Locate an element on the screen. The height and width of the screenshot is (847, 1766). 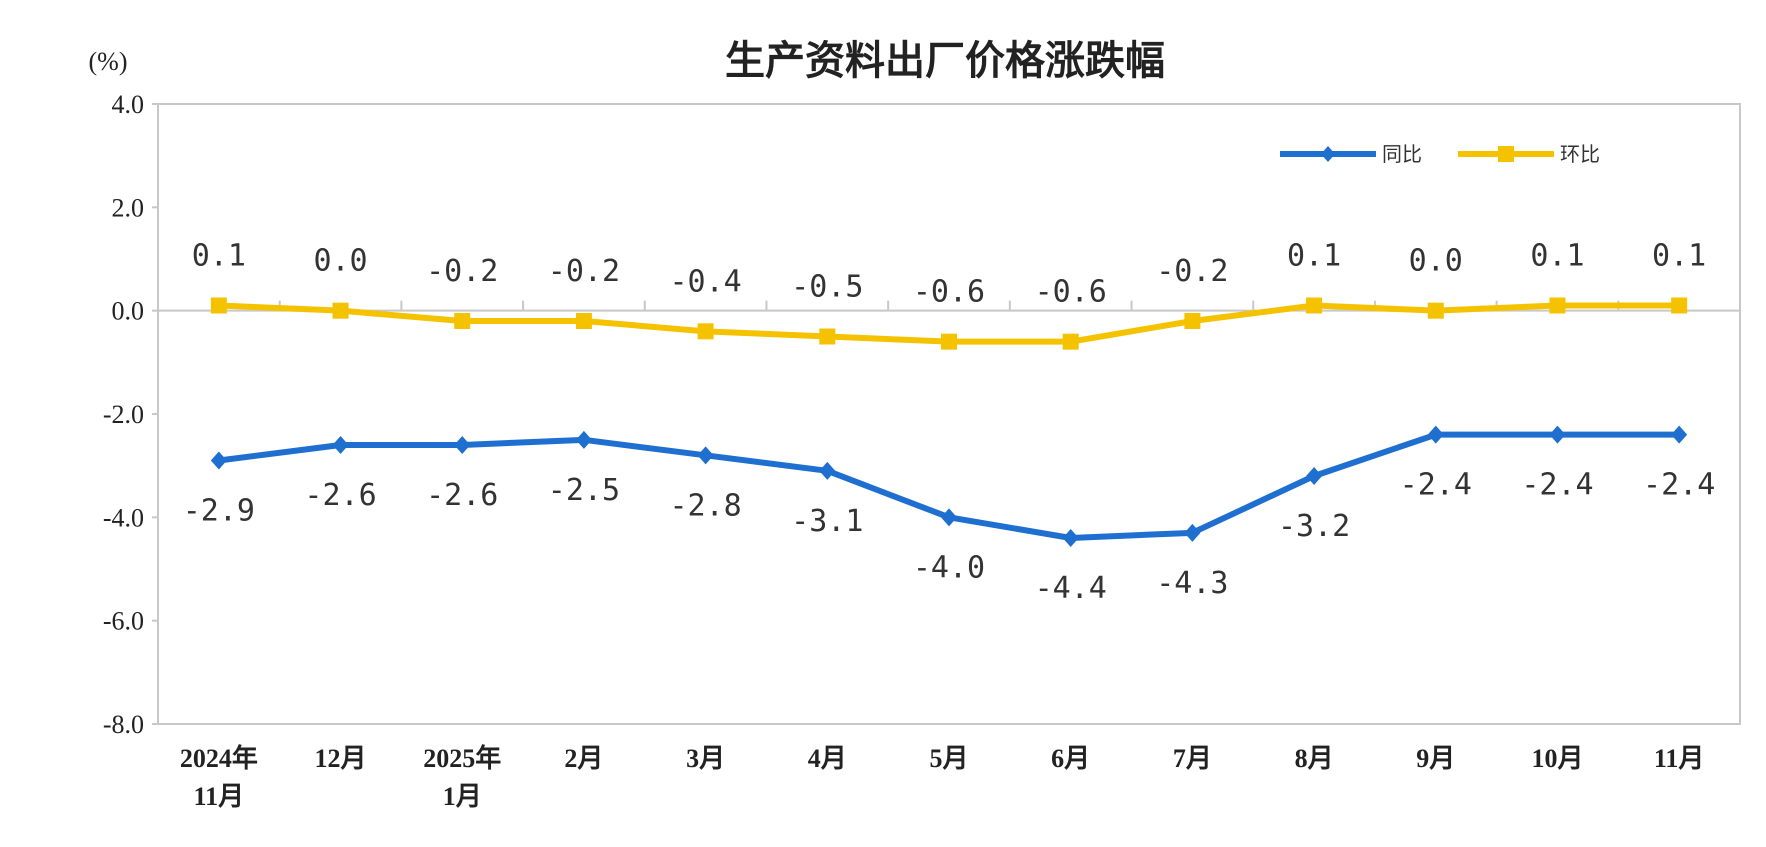
data-label: -3.2 is located at coordinates (1314, 526).